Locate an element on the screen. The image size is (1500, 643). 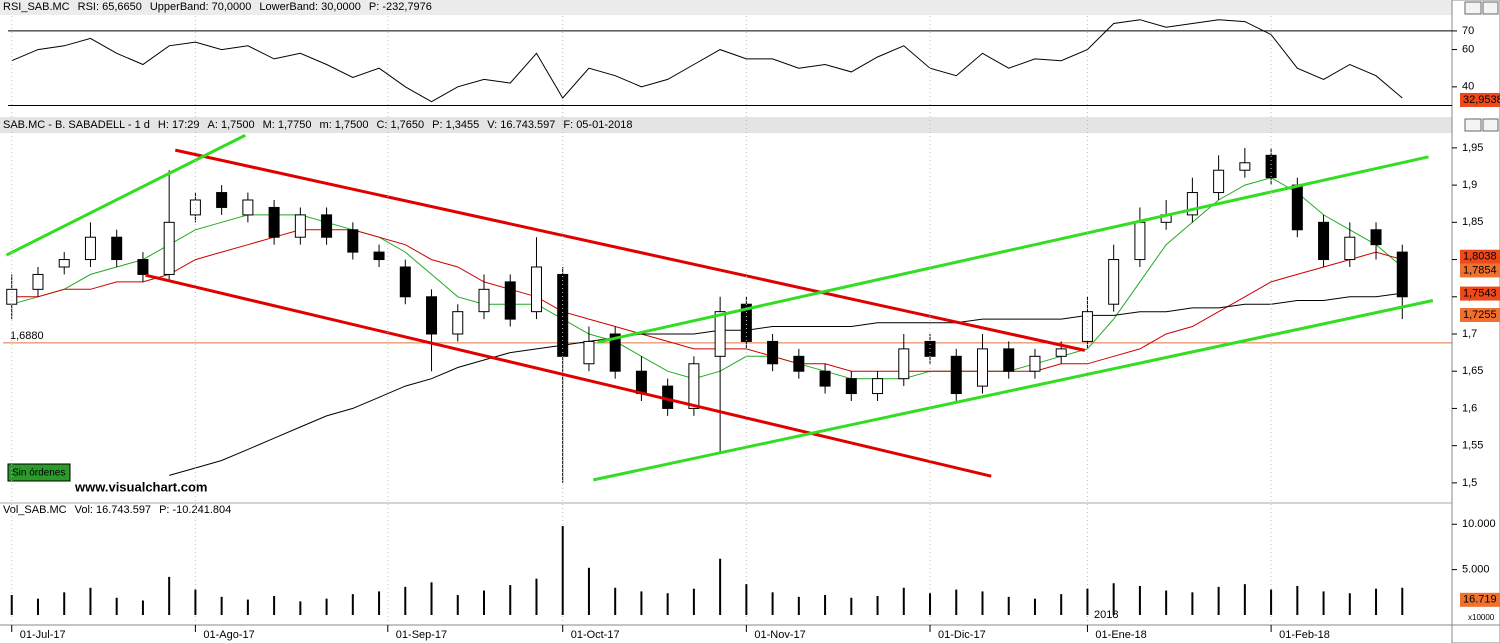
watermark: www.visualchart.com is located at coordinates (140, 486).